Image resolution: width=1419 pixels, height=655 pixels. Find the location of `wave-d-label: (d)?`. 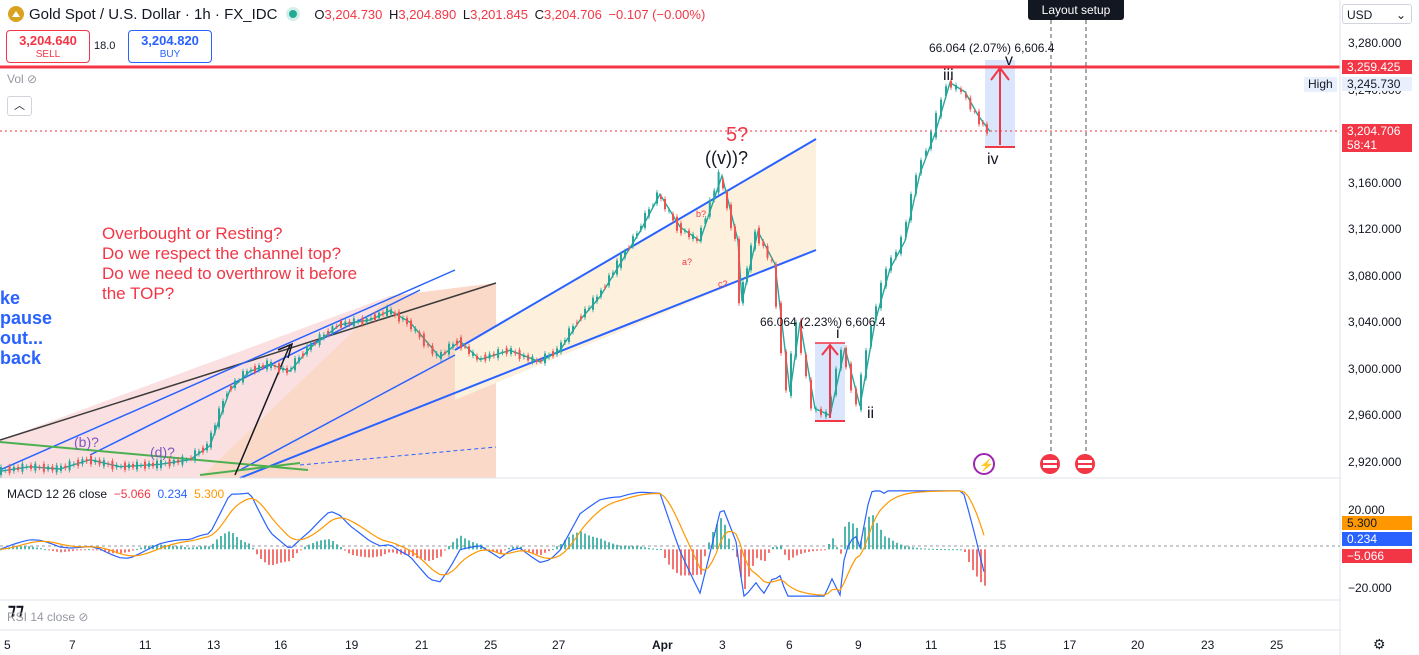

wave-d-label: (d)? is located at coordinates (162, 452).